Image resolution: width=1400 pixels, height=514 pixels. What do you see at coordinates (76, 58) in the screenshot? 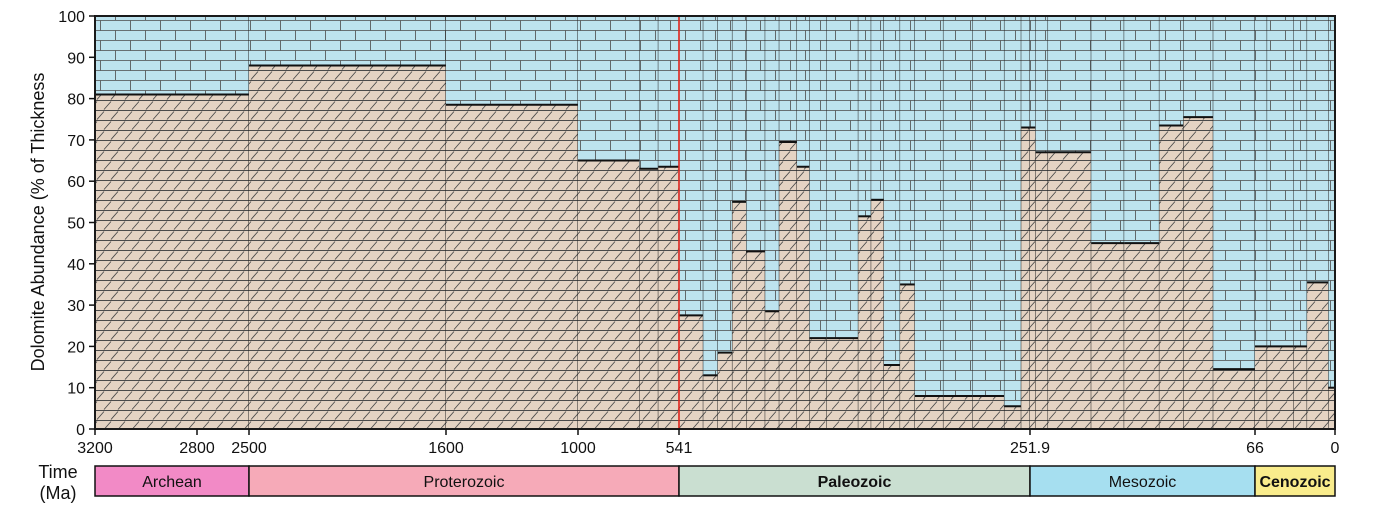
I see `y-tick-label-90: 90` at bounding box center [76, 58].